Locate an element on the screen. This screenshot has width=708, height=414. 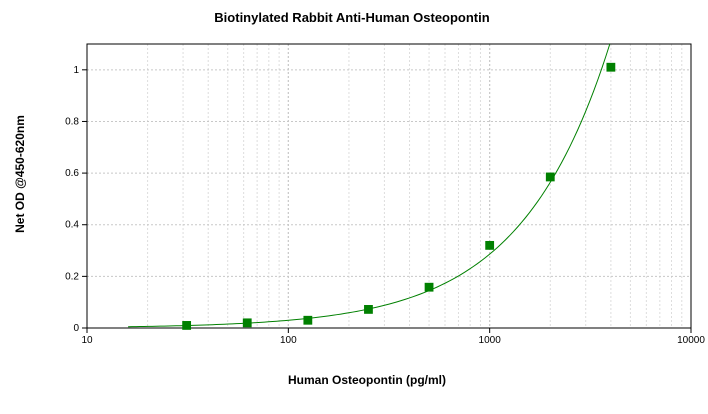
x-axis-label: Human Osteopontin (pg/ml) is located at coordinates (367, 380).